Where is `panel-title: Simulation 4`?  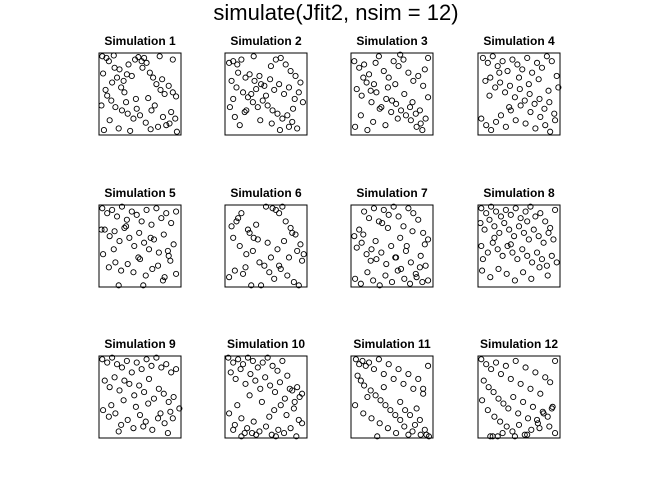 panel-title: Simulation 4 is located at coordinates (519, 41).